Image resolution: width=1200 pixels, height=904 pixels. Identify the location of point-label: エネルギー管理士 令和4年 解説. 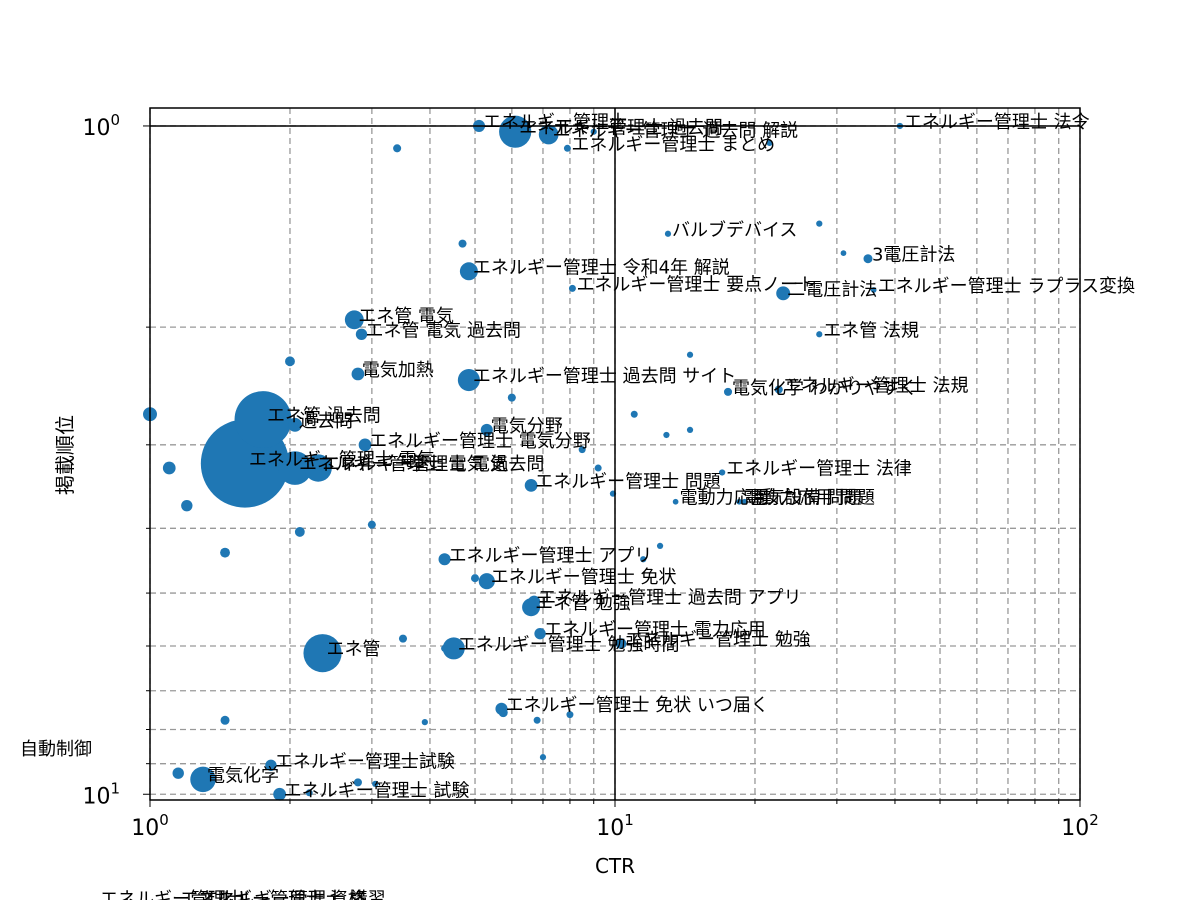
(601, 267).